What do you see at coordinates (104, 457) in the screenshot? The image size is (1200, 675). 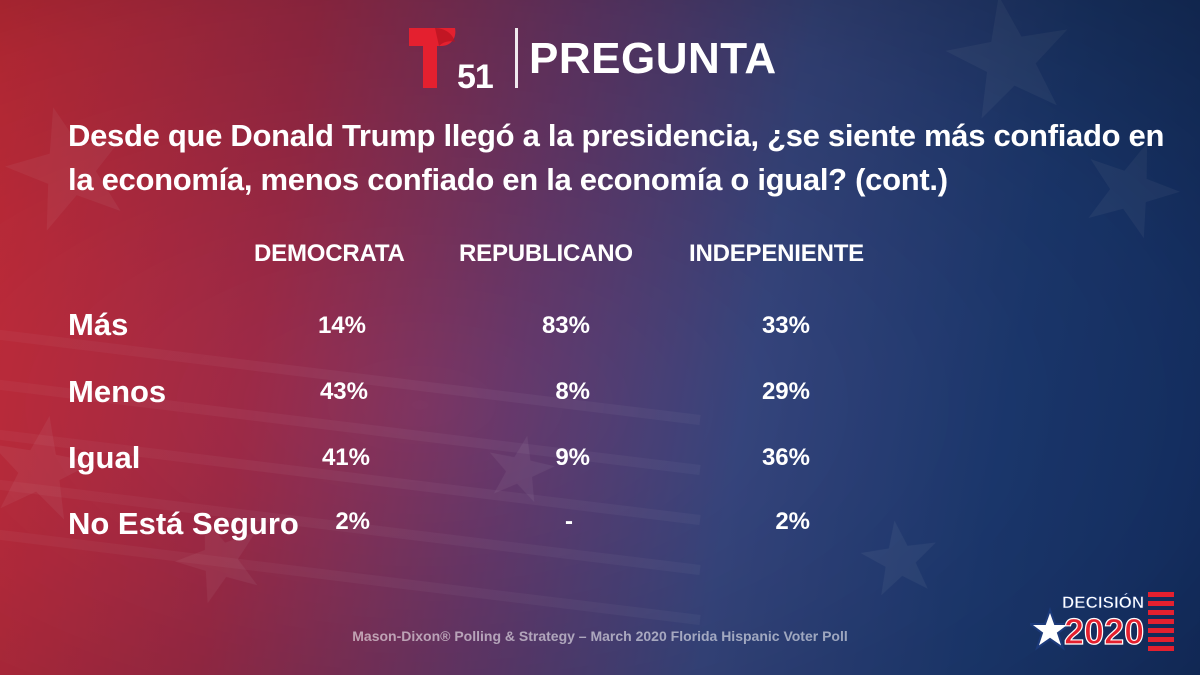 I see `row-label-igual: Igual` at bounding box center [104, 457].